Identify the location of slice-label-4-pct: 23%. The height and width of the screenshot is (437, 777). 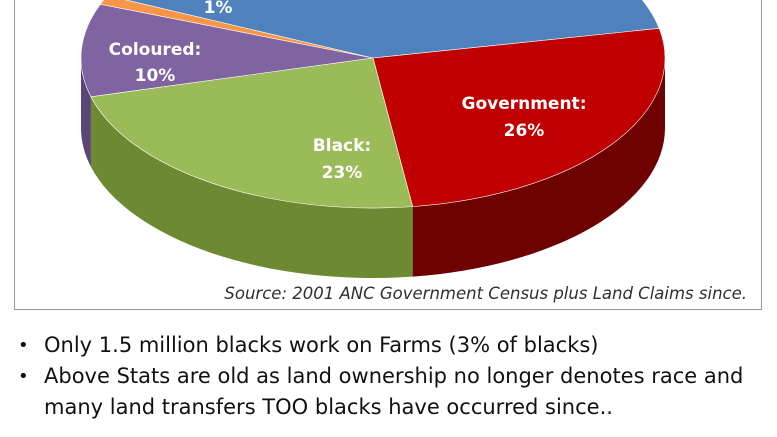
(342, 173).